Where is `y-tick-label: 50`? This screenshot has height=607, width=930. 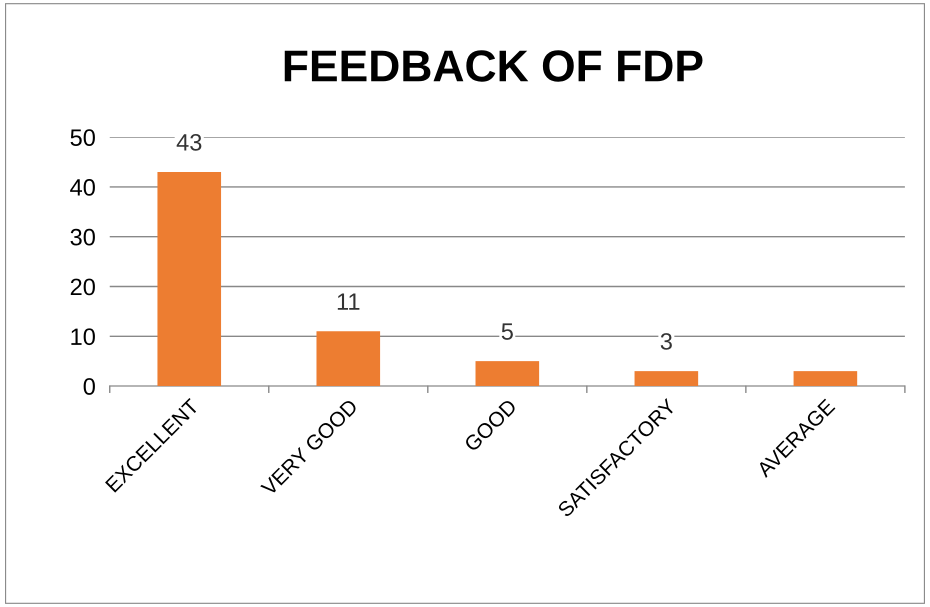 y-tick-label: 50 is located at coordinates (82, 137).